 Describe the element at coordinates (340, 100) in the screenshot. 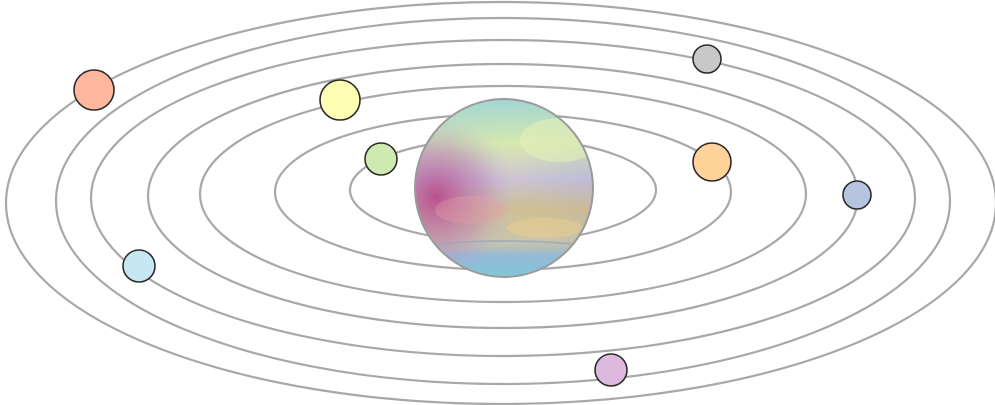

I see `planet-yellow` at that location.